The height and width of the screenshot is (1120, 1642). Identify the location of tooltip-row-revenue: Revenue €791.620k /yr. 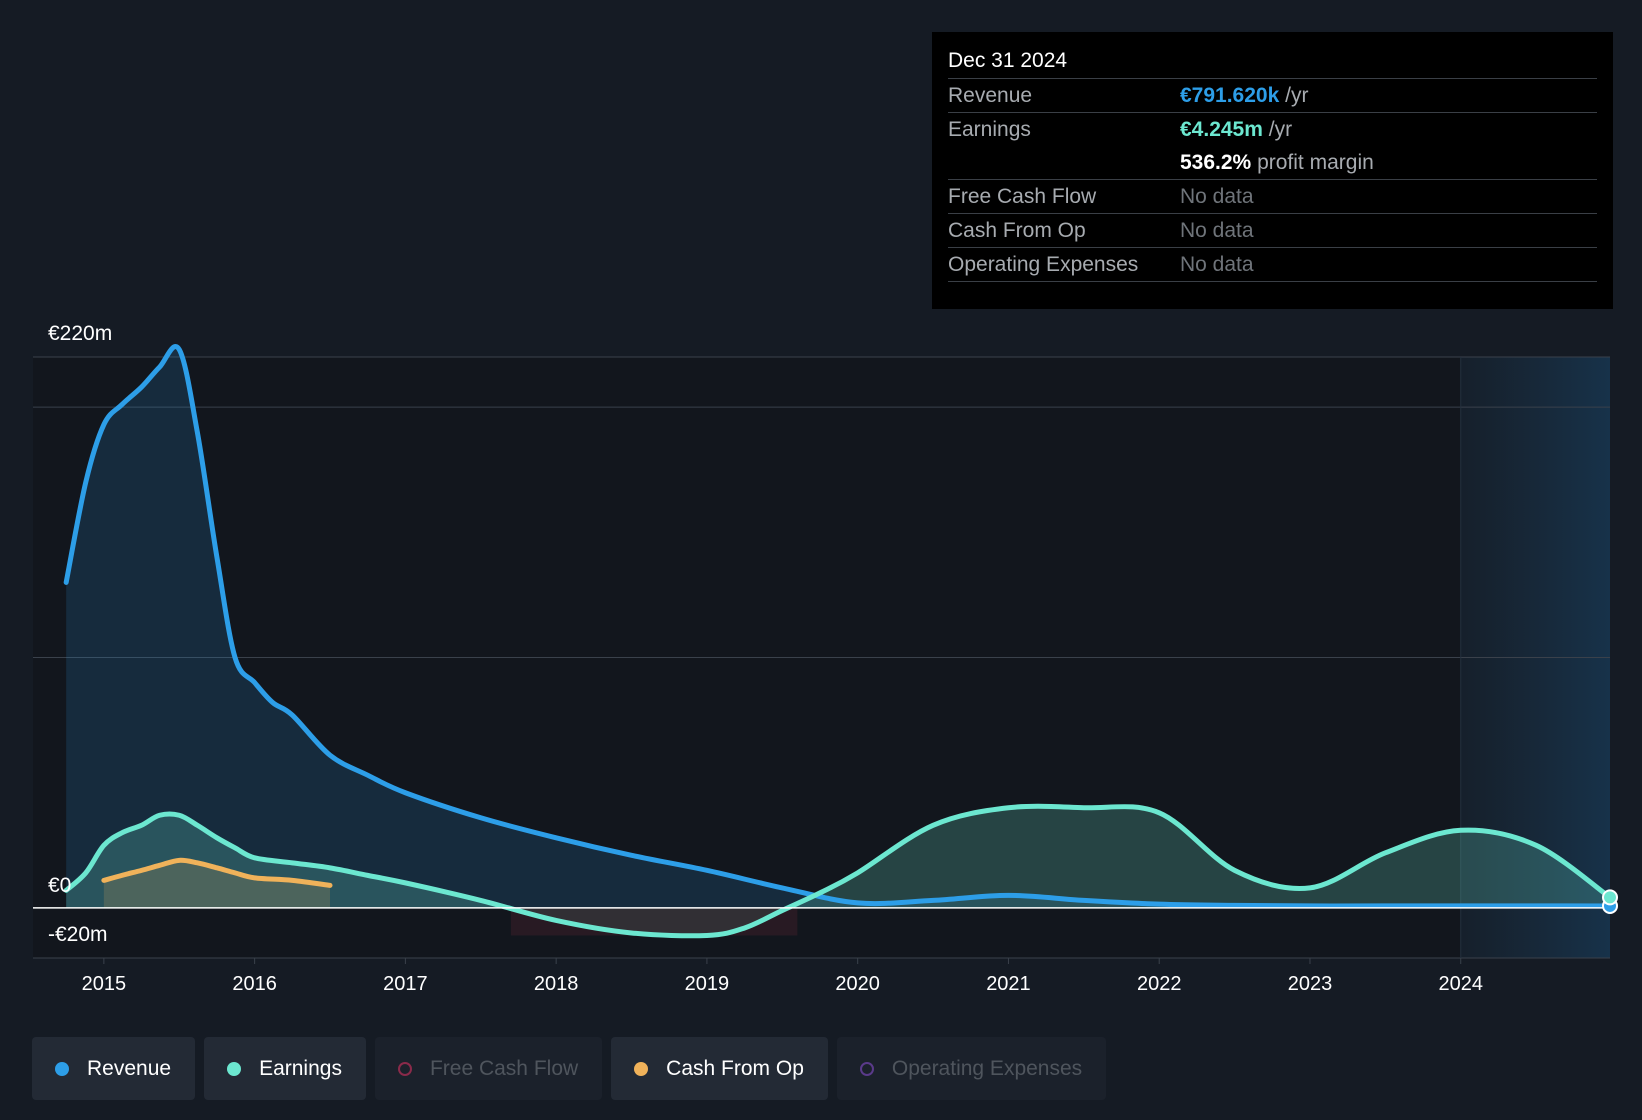
(1272, 96).